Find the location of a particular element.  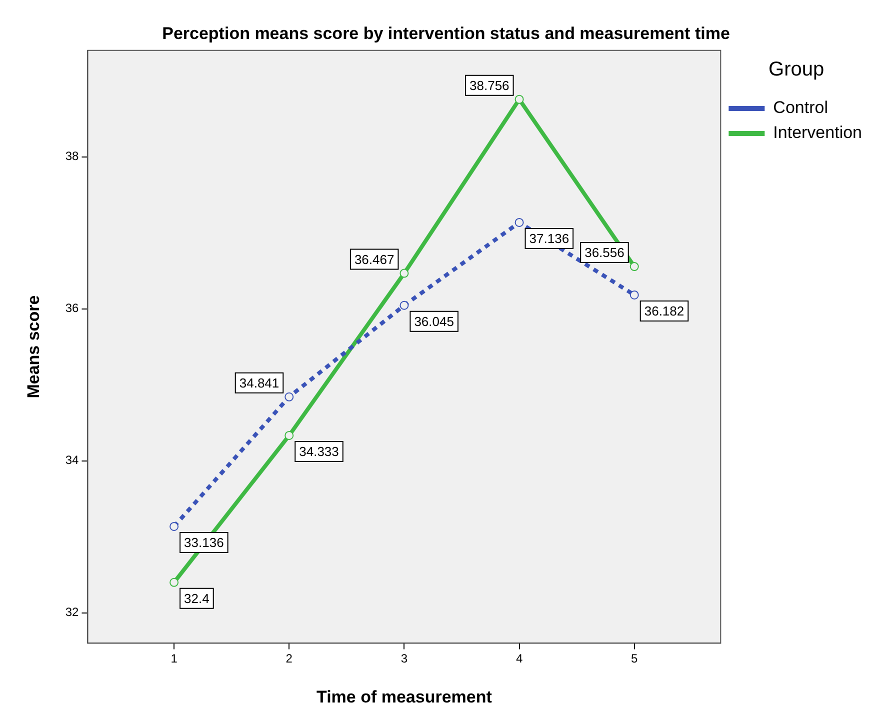

x-tick-label: 1 is located at coordinates (174, 659).